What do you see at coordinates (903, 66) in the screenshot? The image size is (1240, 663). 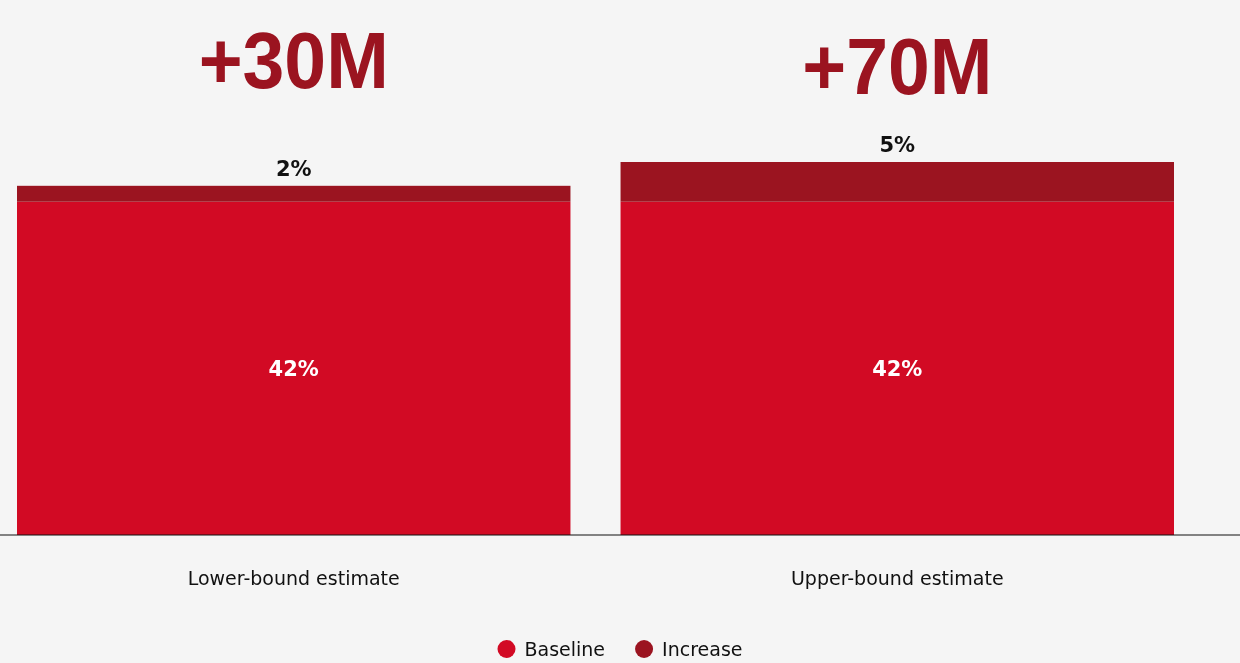 I see `text: +70M` at bounding box center [903, 66].